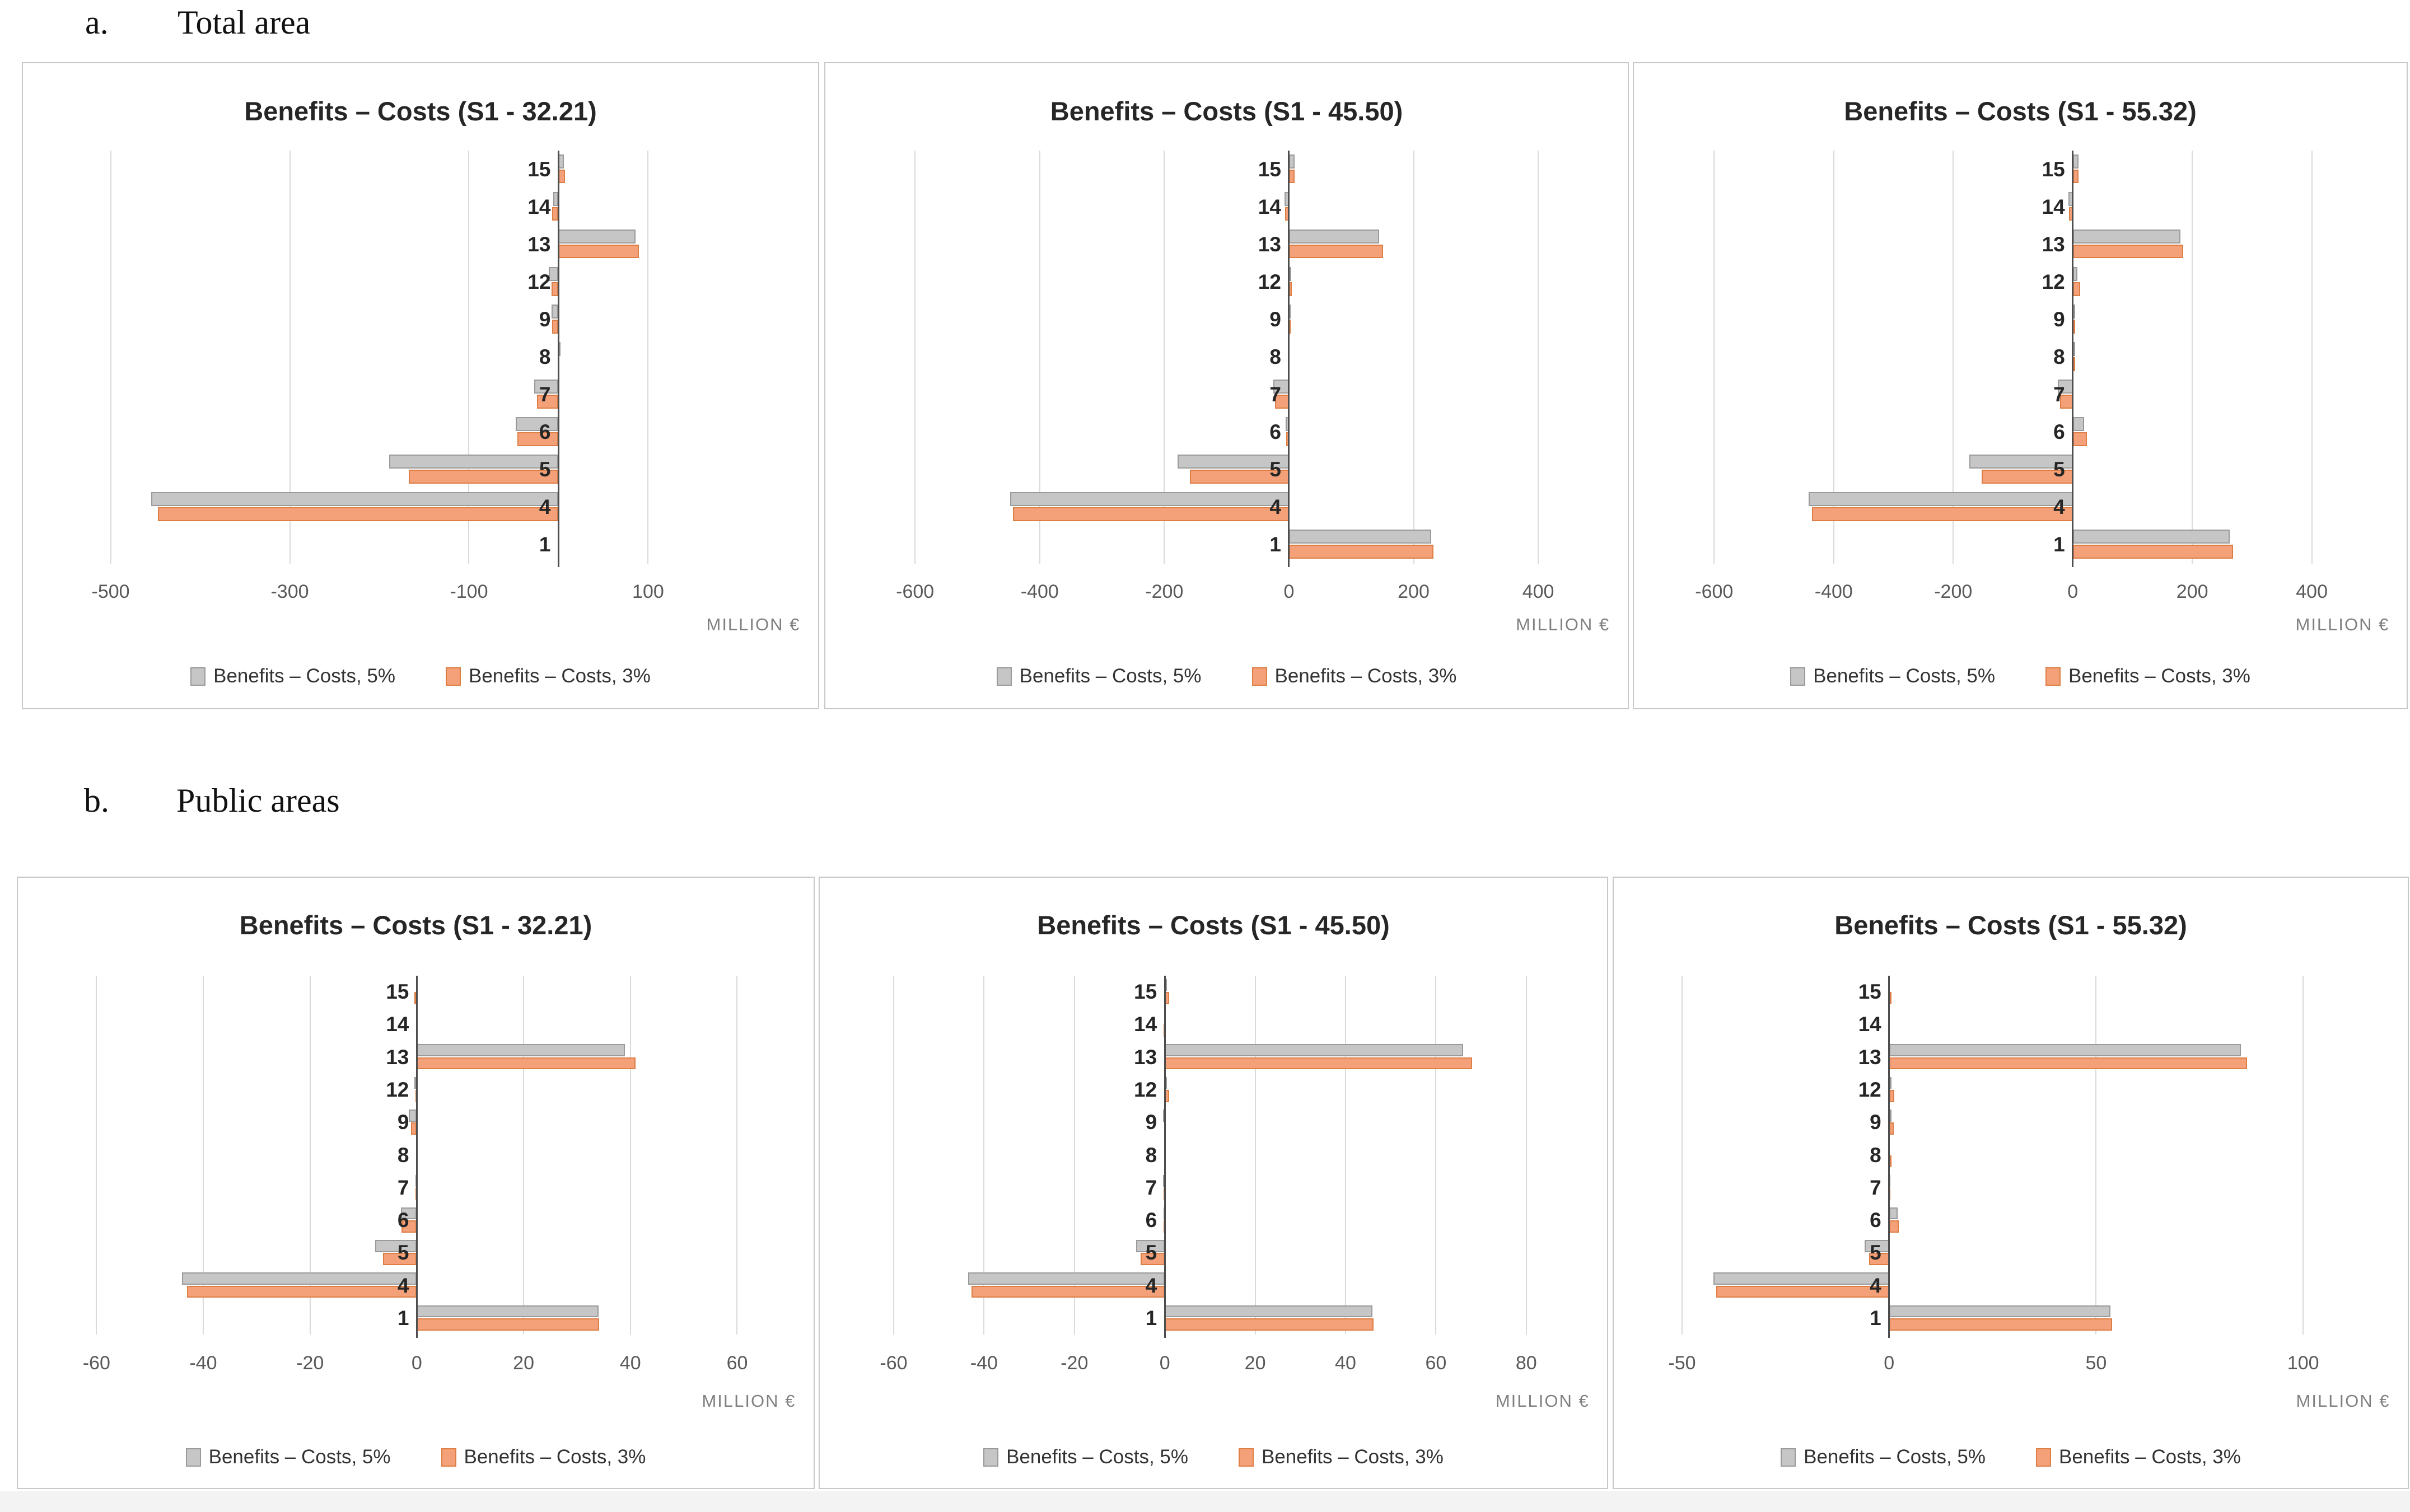 Image resolution: width=2410 pixels, height=1512 pixels. I want to click on x-tick-label: 100, so click(648, 591).